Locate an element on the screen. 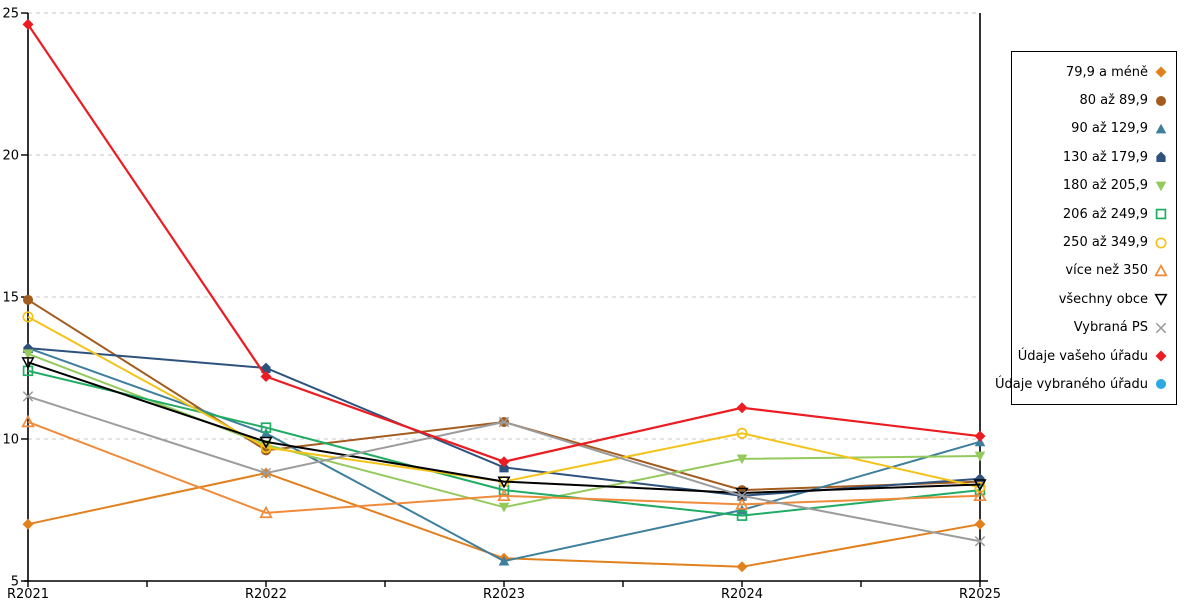 The height and width of the screenshot is (600, 1200). legend-item: 130 až 179,9 is located at coordinates (1091, 157).